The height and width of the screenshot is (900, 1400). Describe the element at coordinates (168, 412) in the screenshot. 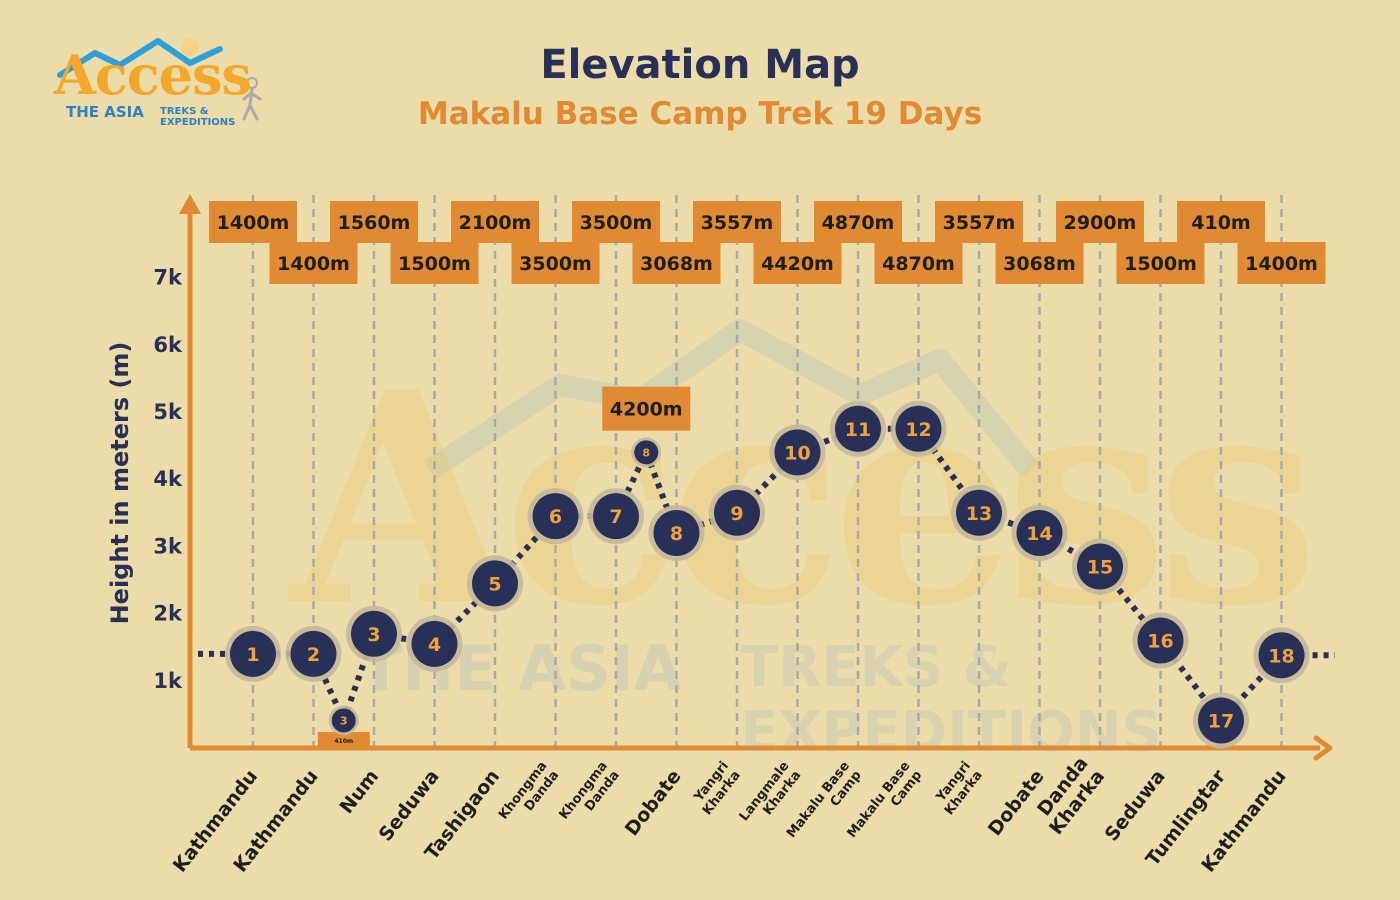

I see `y-tick-label: 5k` at that location.